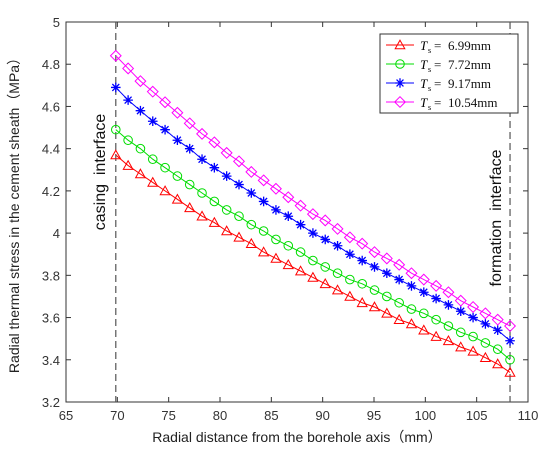 This screenshot has height=451, width=550. I want to click on x-tick-label: 65, so click(66, 415).